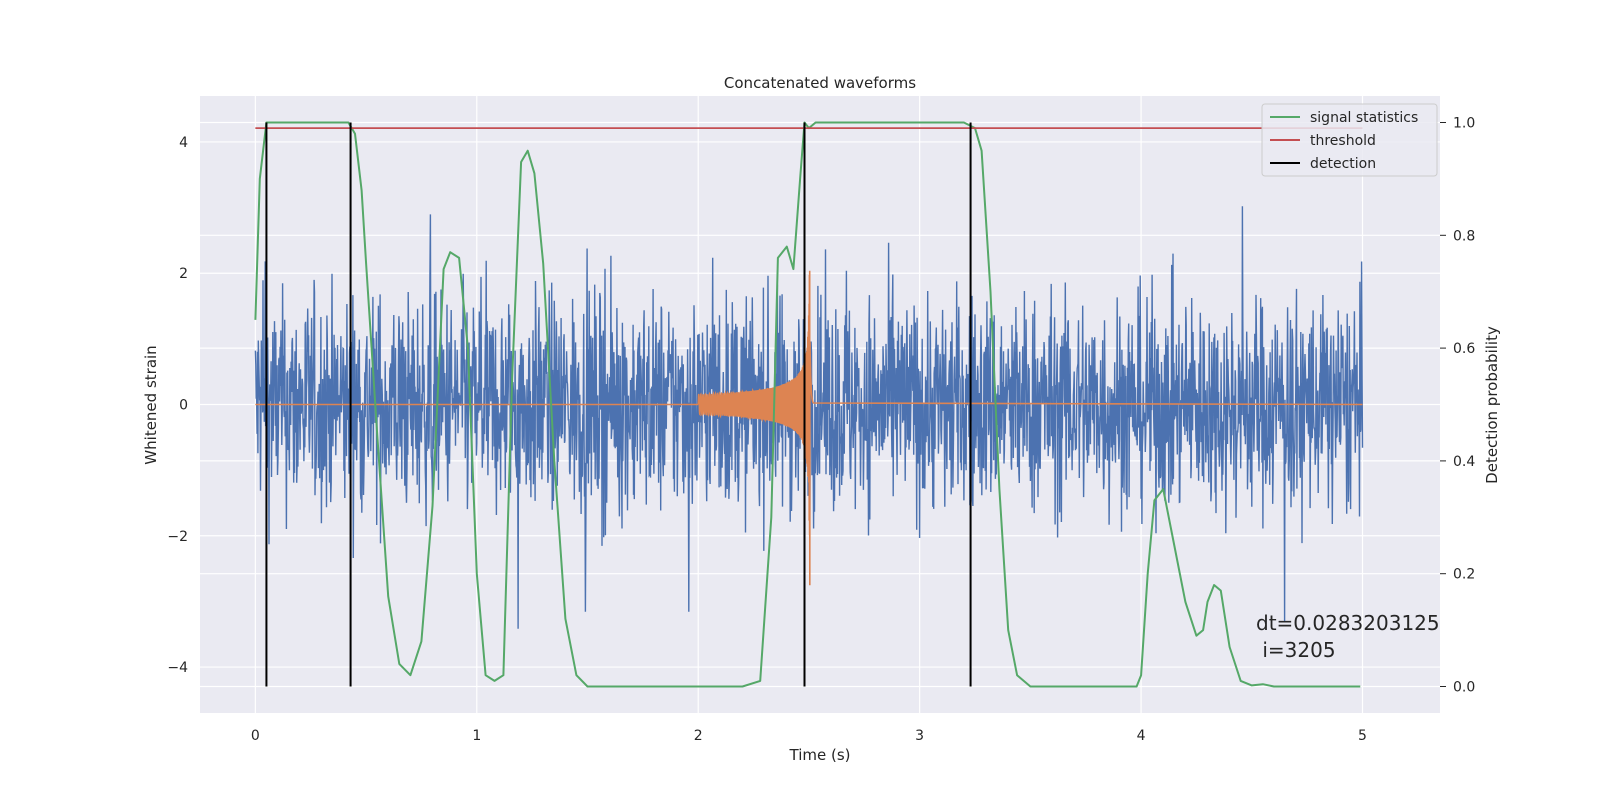 This screenshot has width=1600, height=800. Describe the element at coordinates (1464, 687) in the screenshot. I see `right-y-tick-label: 0.0` at that location.